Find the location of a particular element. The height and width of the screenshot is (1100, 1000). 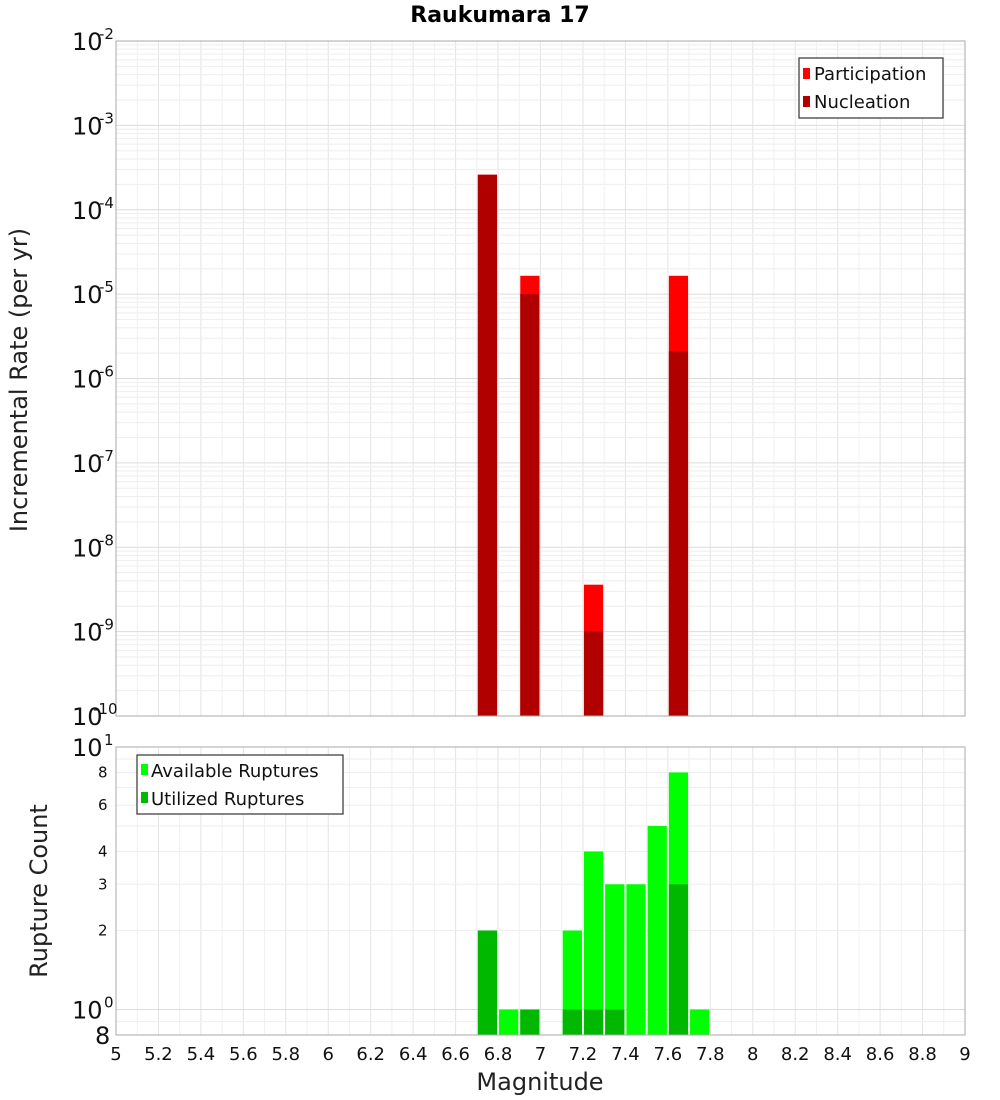

x-tick-label: 5.6 is located at coordinates (243, 1054).